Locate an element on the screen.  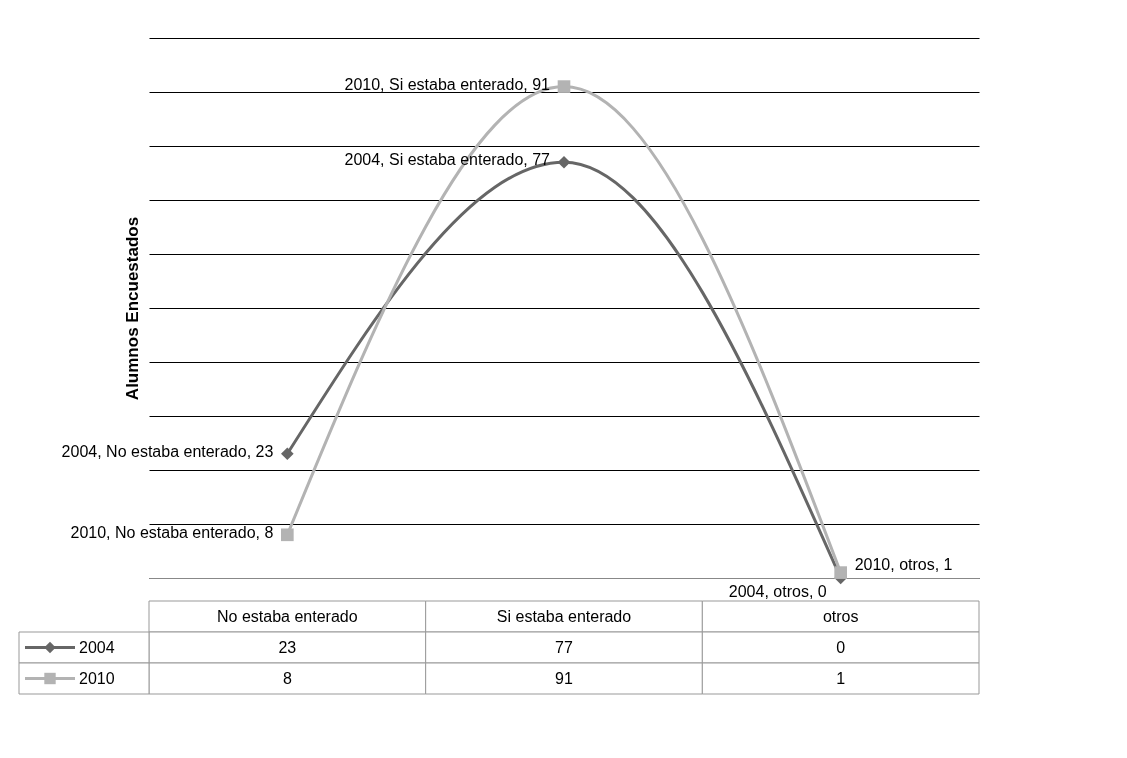
legend-label: 2004 is located at coordinates (97, 647).